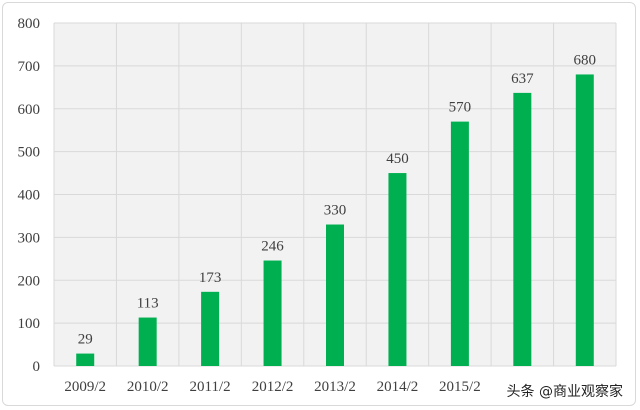 Image resolution: width=640 pixels, height=410 pixels. Describe the element at coordinates (210, 387) in the screenshot. I see `x-tick-label: 2011/2` at that location.